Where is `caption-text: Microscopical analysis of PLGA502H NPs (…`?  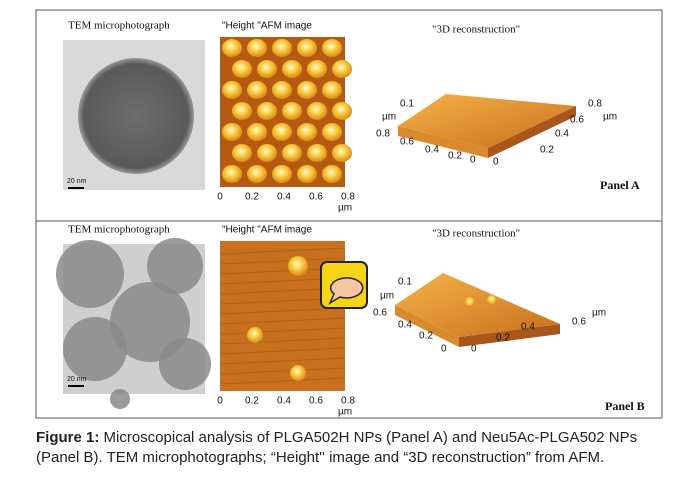 caption-text: Microscopical analysis of PLGA502H NPs (… is located at coordinates (337, 447).